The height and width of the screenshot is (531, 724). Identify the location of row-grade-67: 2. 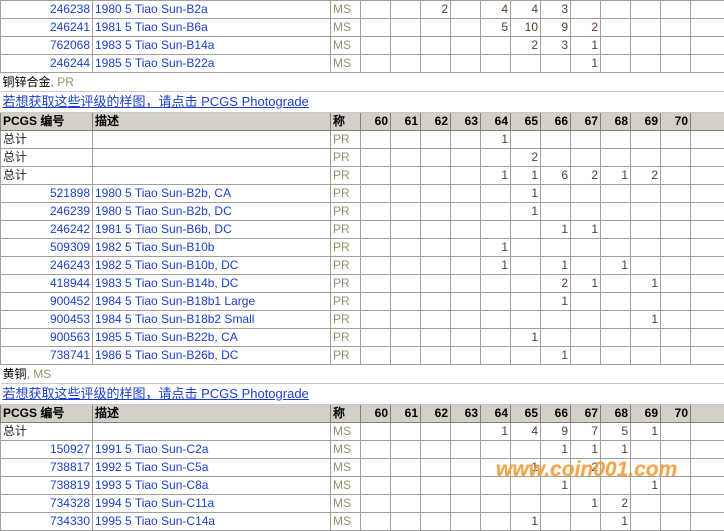
(586, 28).